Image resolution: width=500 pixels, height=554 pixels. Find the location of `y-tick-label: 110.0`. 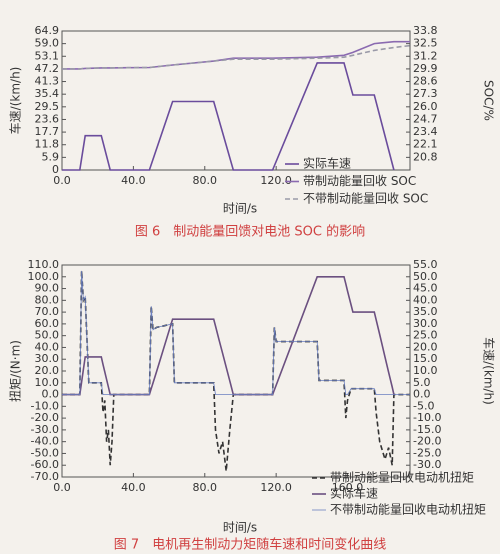

y-tick-label: 110.0 is located at coordinates (44, 264).